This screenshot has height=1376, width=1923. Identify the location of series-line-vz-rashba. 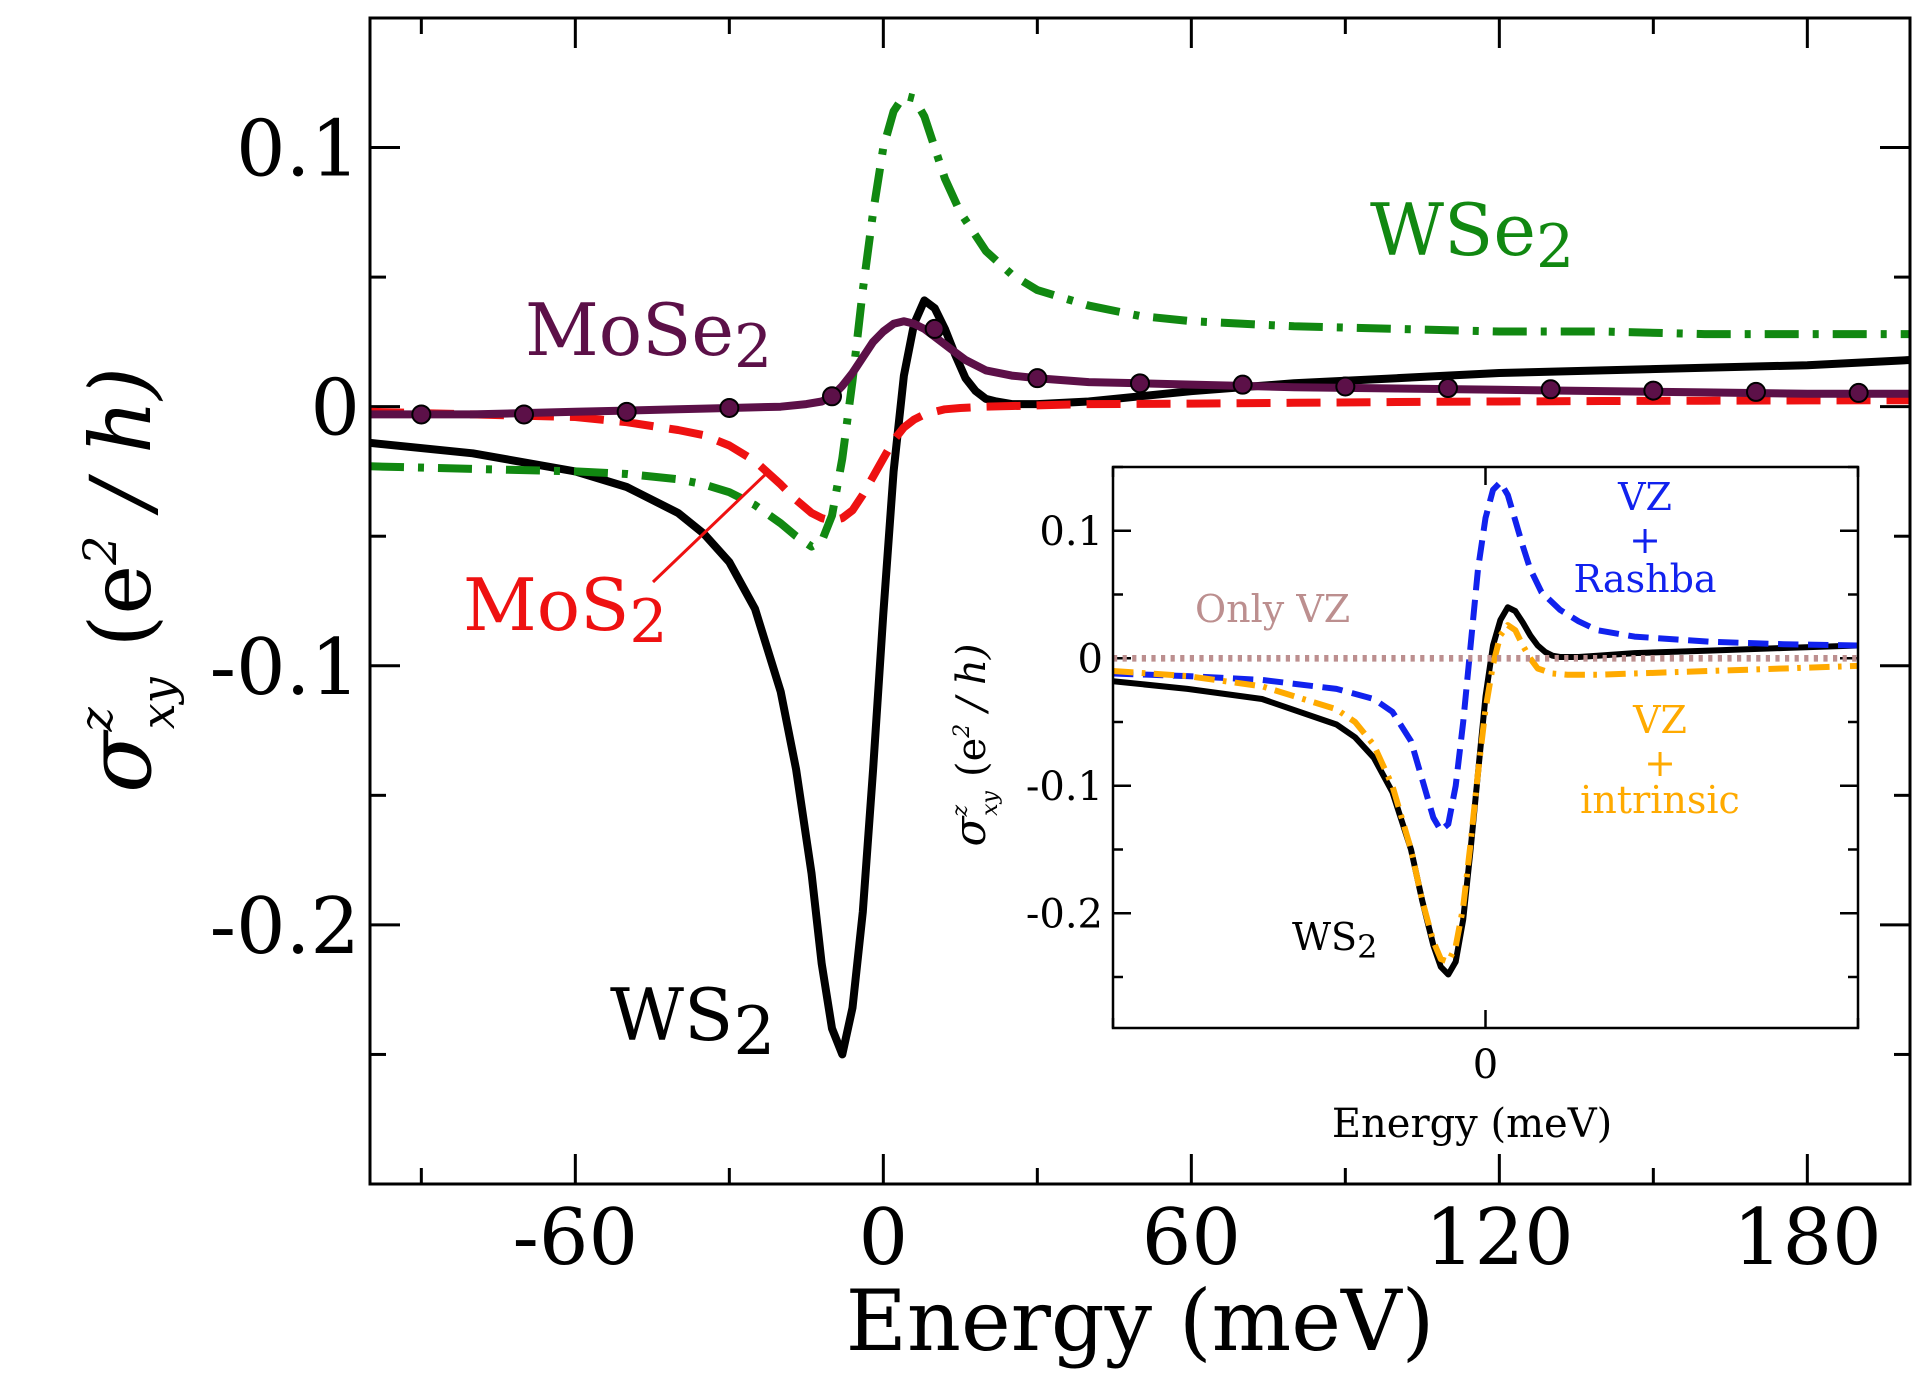
(1485, 656).